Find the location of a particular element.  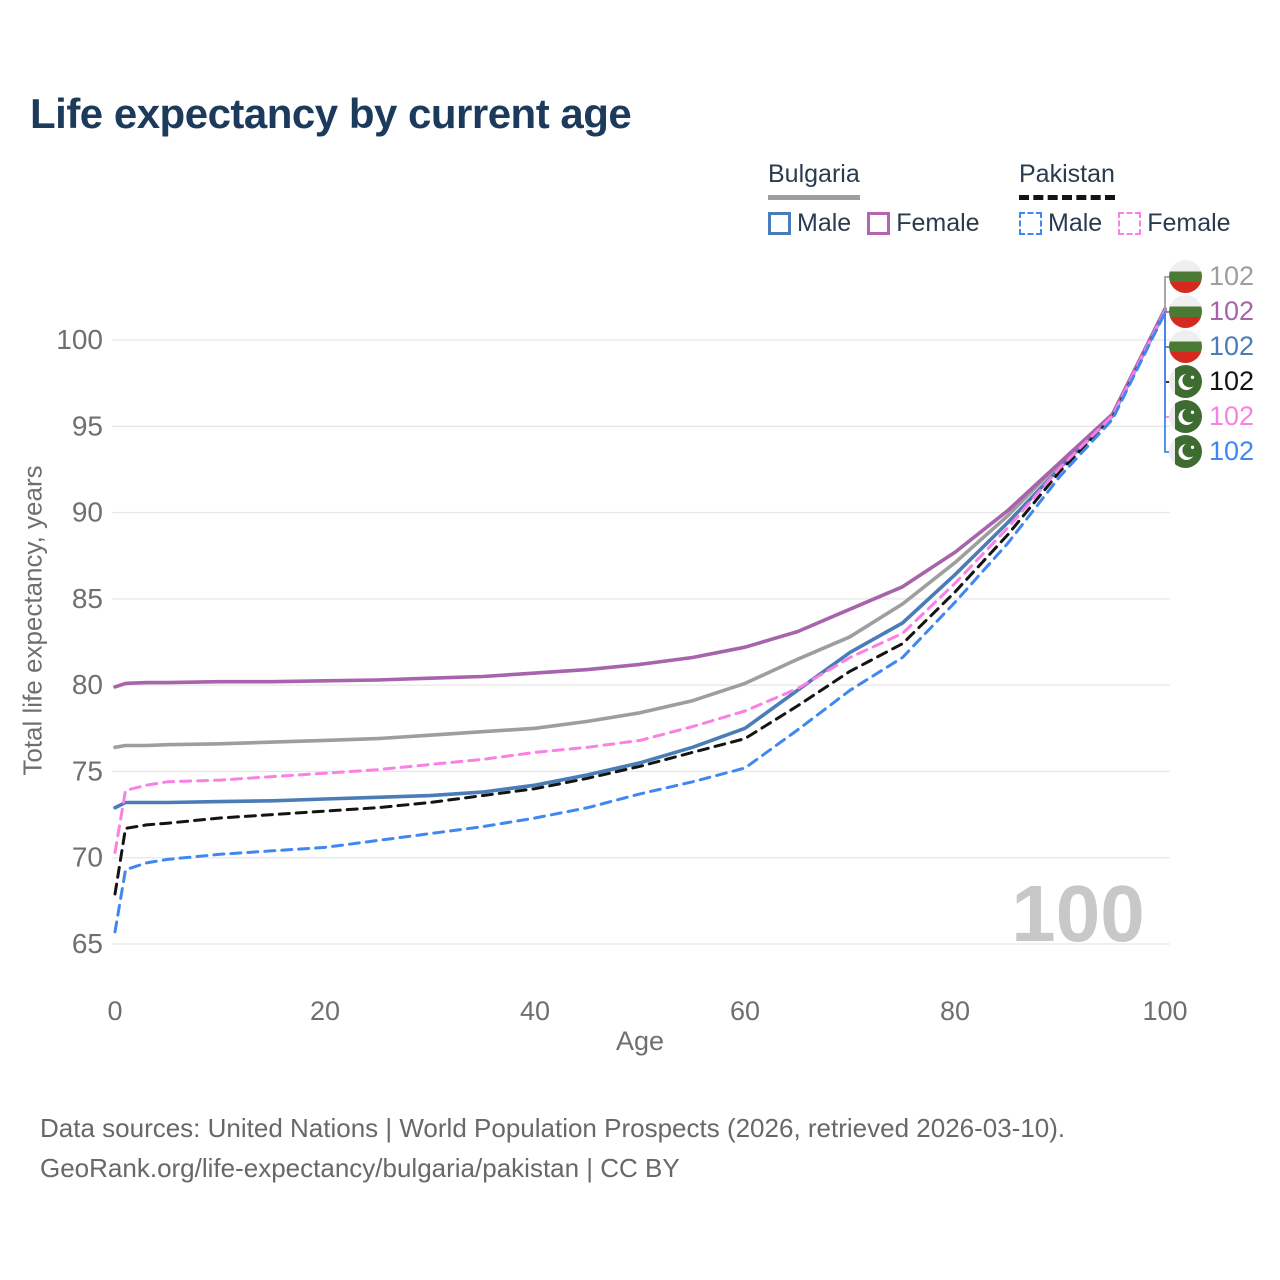

x-tick-0: 0 is located at coordinates (114, 1011).